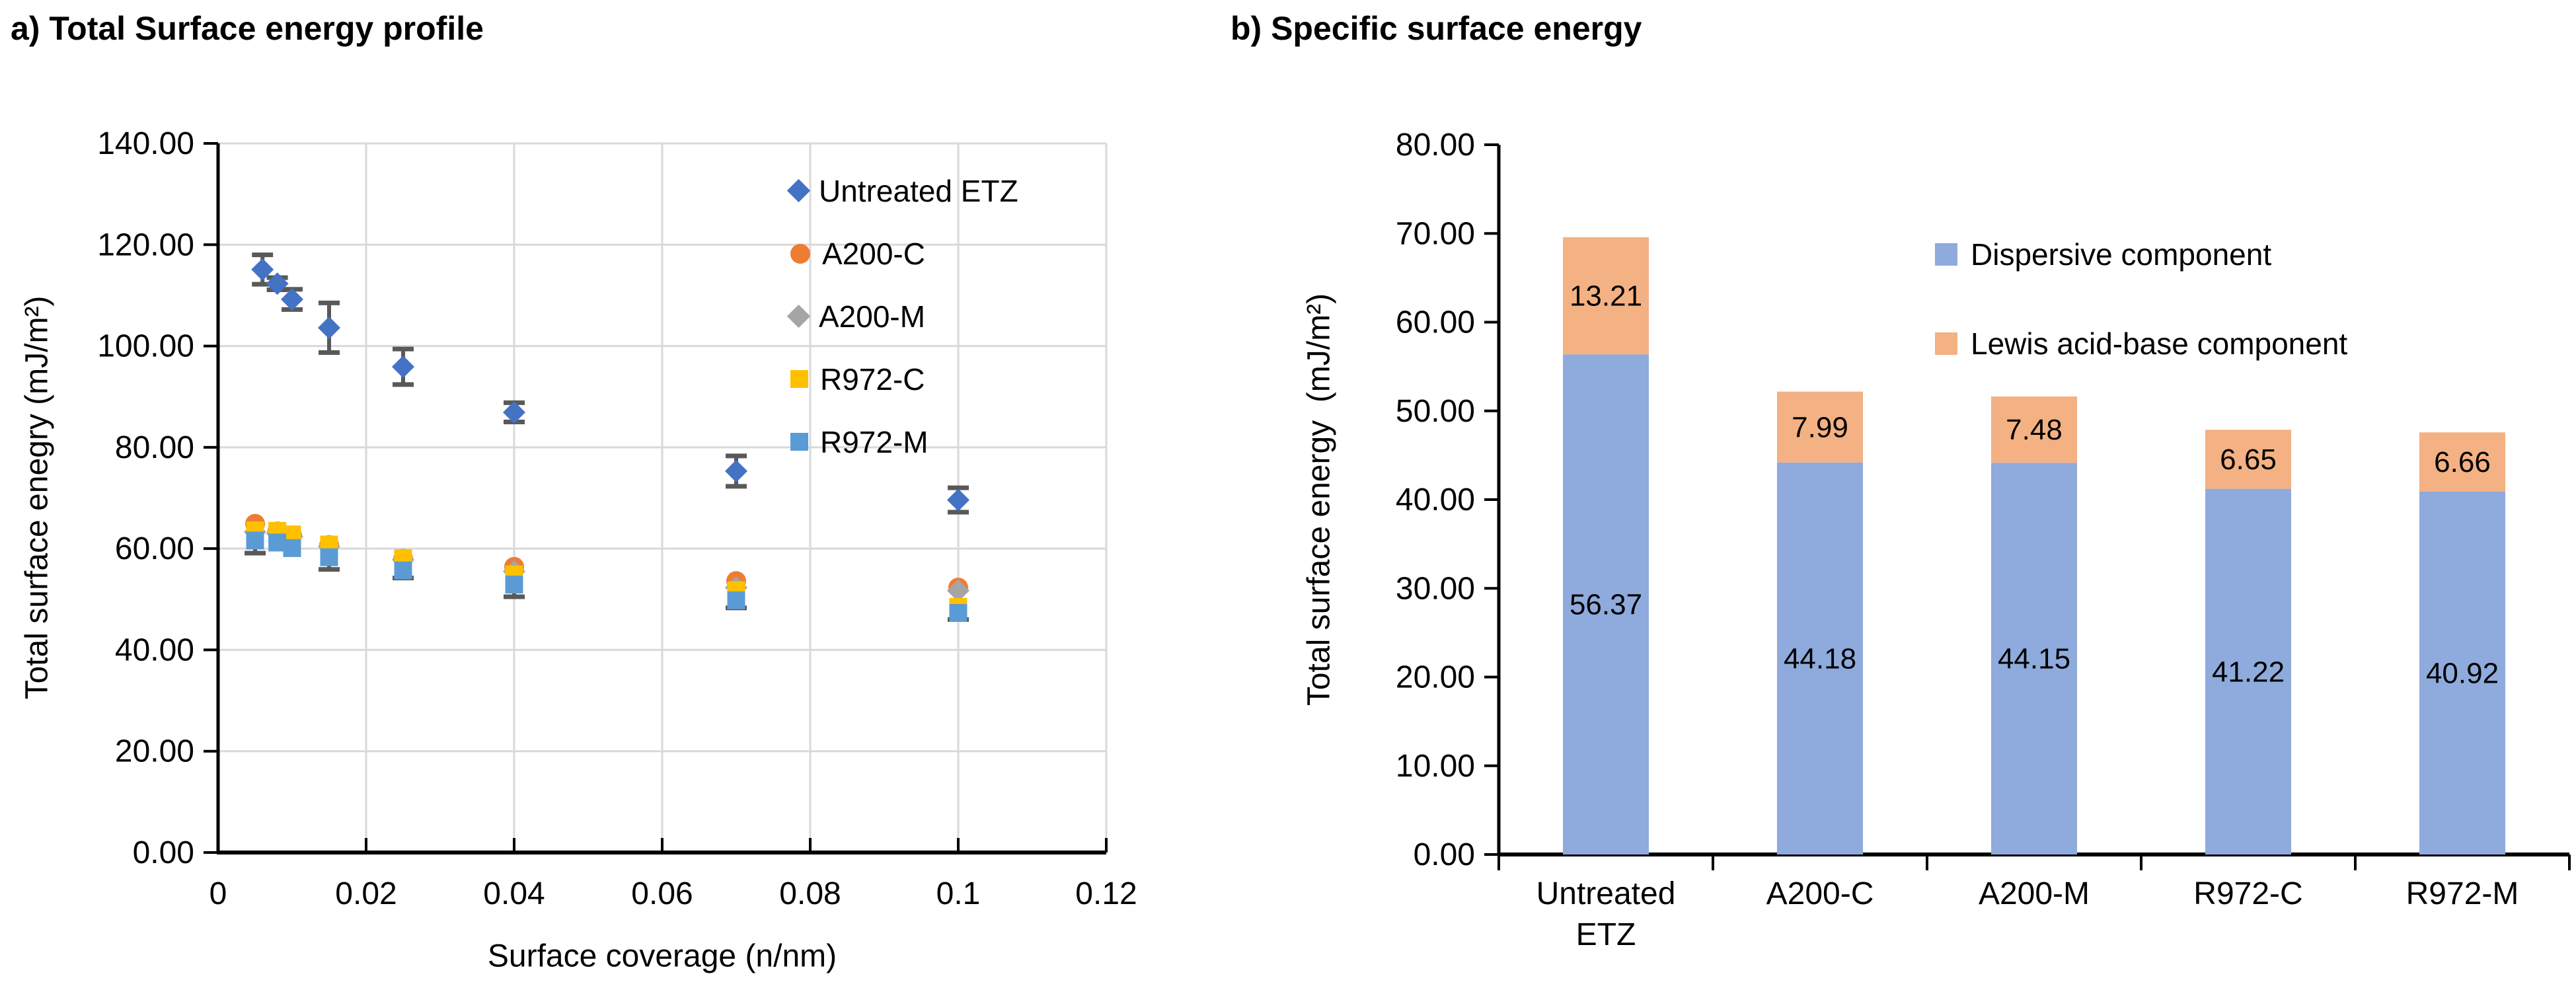 The height and width of the screenshot is (986, 2576). I want to click on bar-value-label: 40.92, so click(2463, 673).